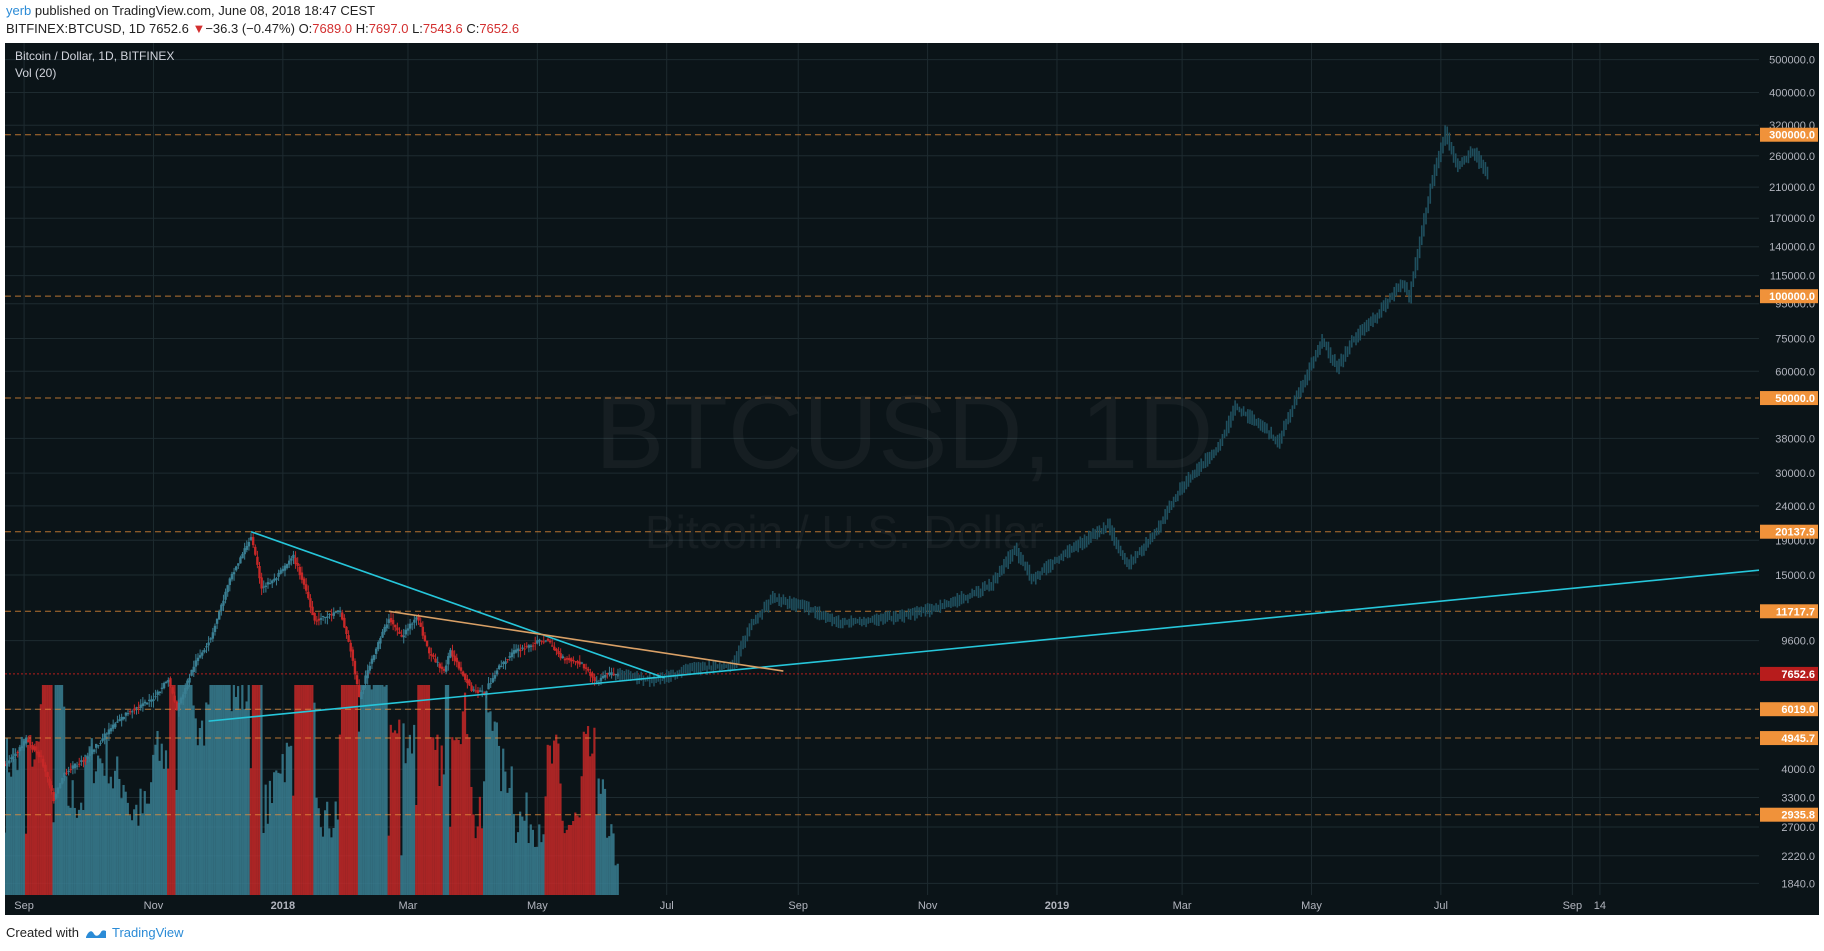 The width and height of the screenshot is (1824, 951). Describe the element at coordinates (76, 28) in the screenshot. I see `symbol-label: BITFINEX:BTCUSD, 1D` at that location.